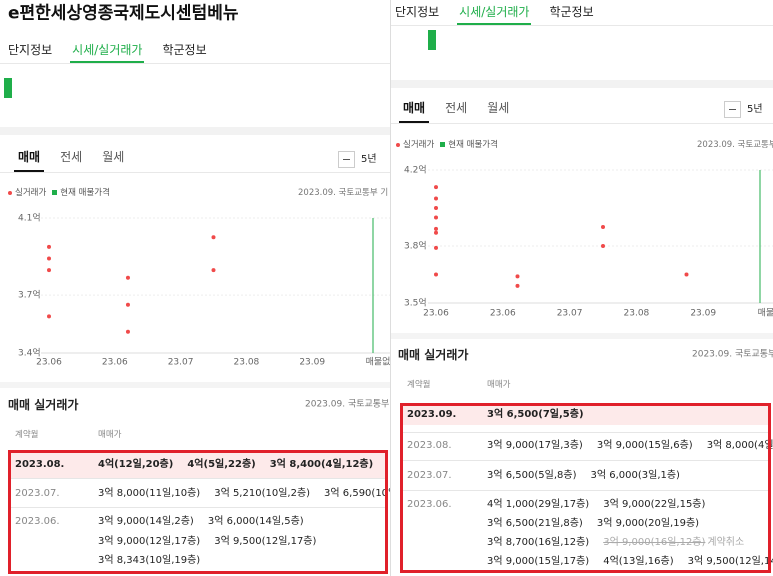 The width and height of the screenshot is (773, 576). I want to click on area-chip-selected, so click(432, 40).